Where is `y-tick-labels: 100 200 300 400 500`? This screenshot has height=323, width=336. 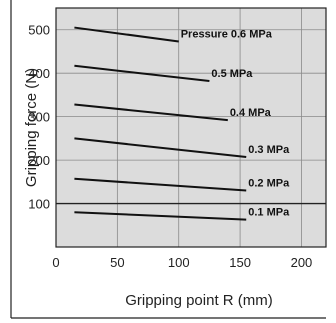 y-tick-labels: 100 200 300 400 500 is located at coordinates (39, 117).